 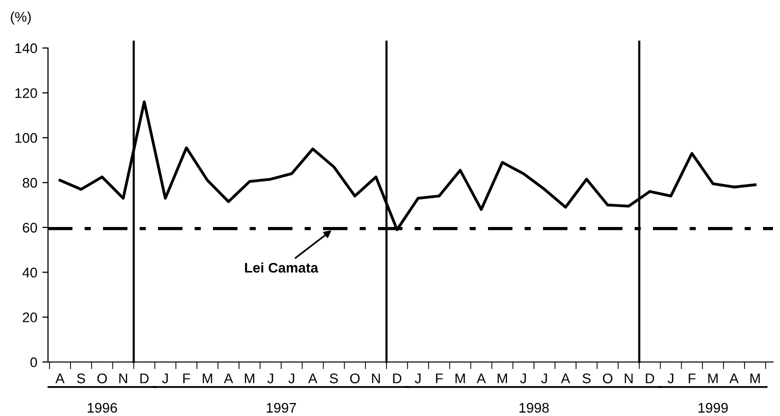 I want to click on y-axis-title: (%), so click(x=20, y=18).